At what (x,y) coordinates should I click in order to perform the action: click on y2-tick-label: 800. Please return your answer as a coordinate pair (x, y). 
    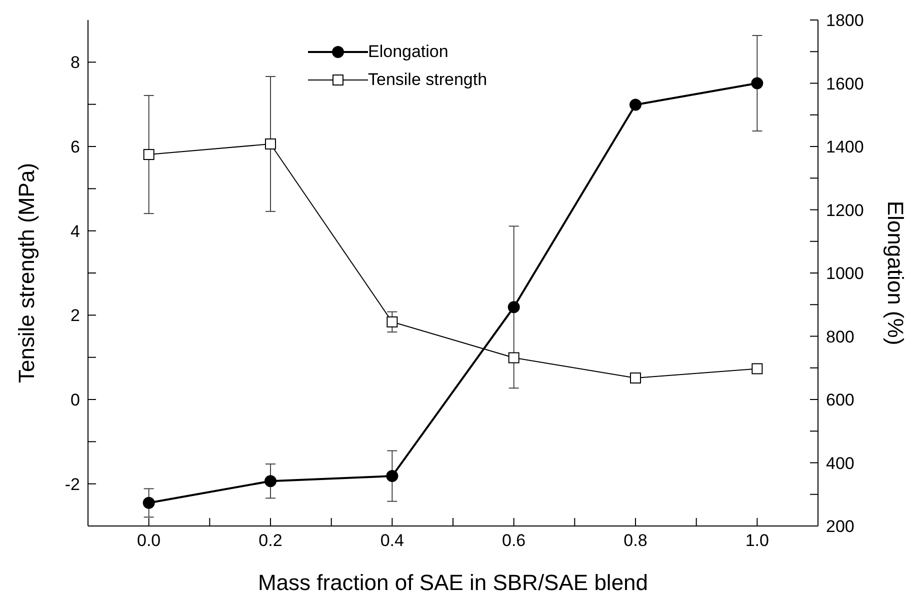
    Looking at the image, I should click on (840, 336).